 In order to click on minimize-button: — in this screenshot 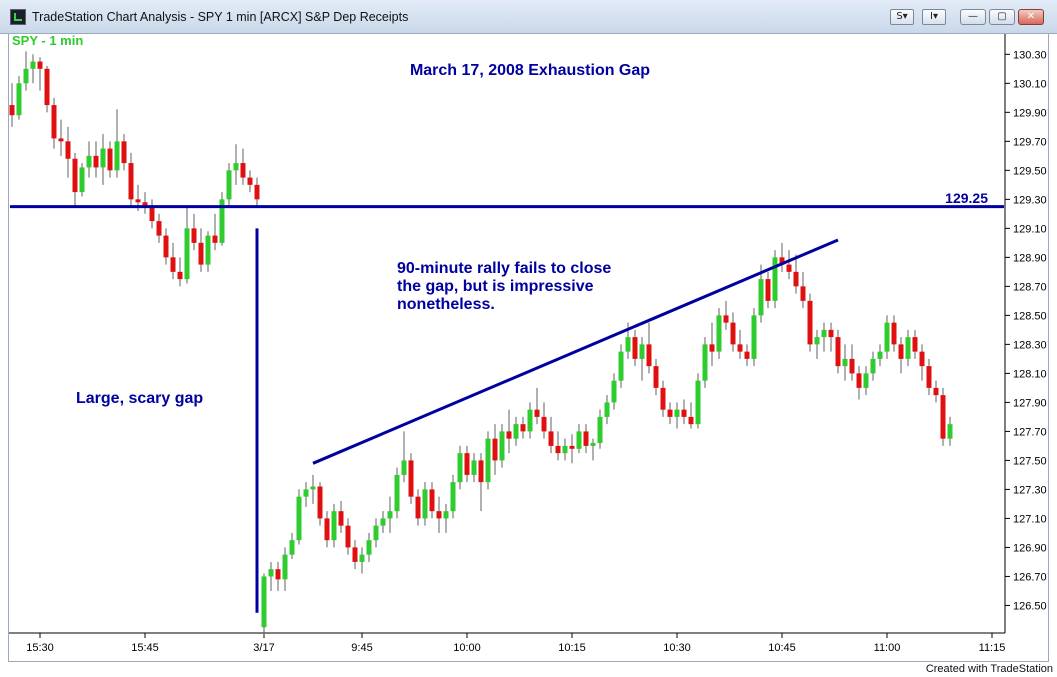, I will do `click(973, 17)`.